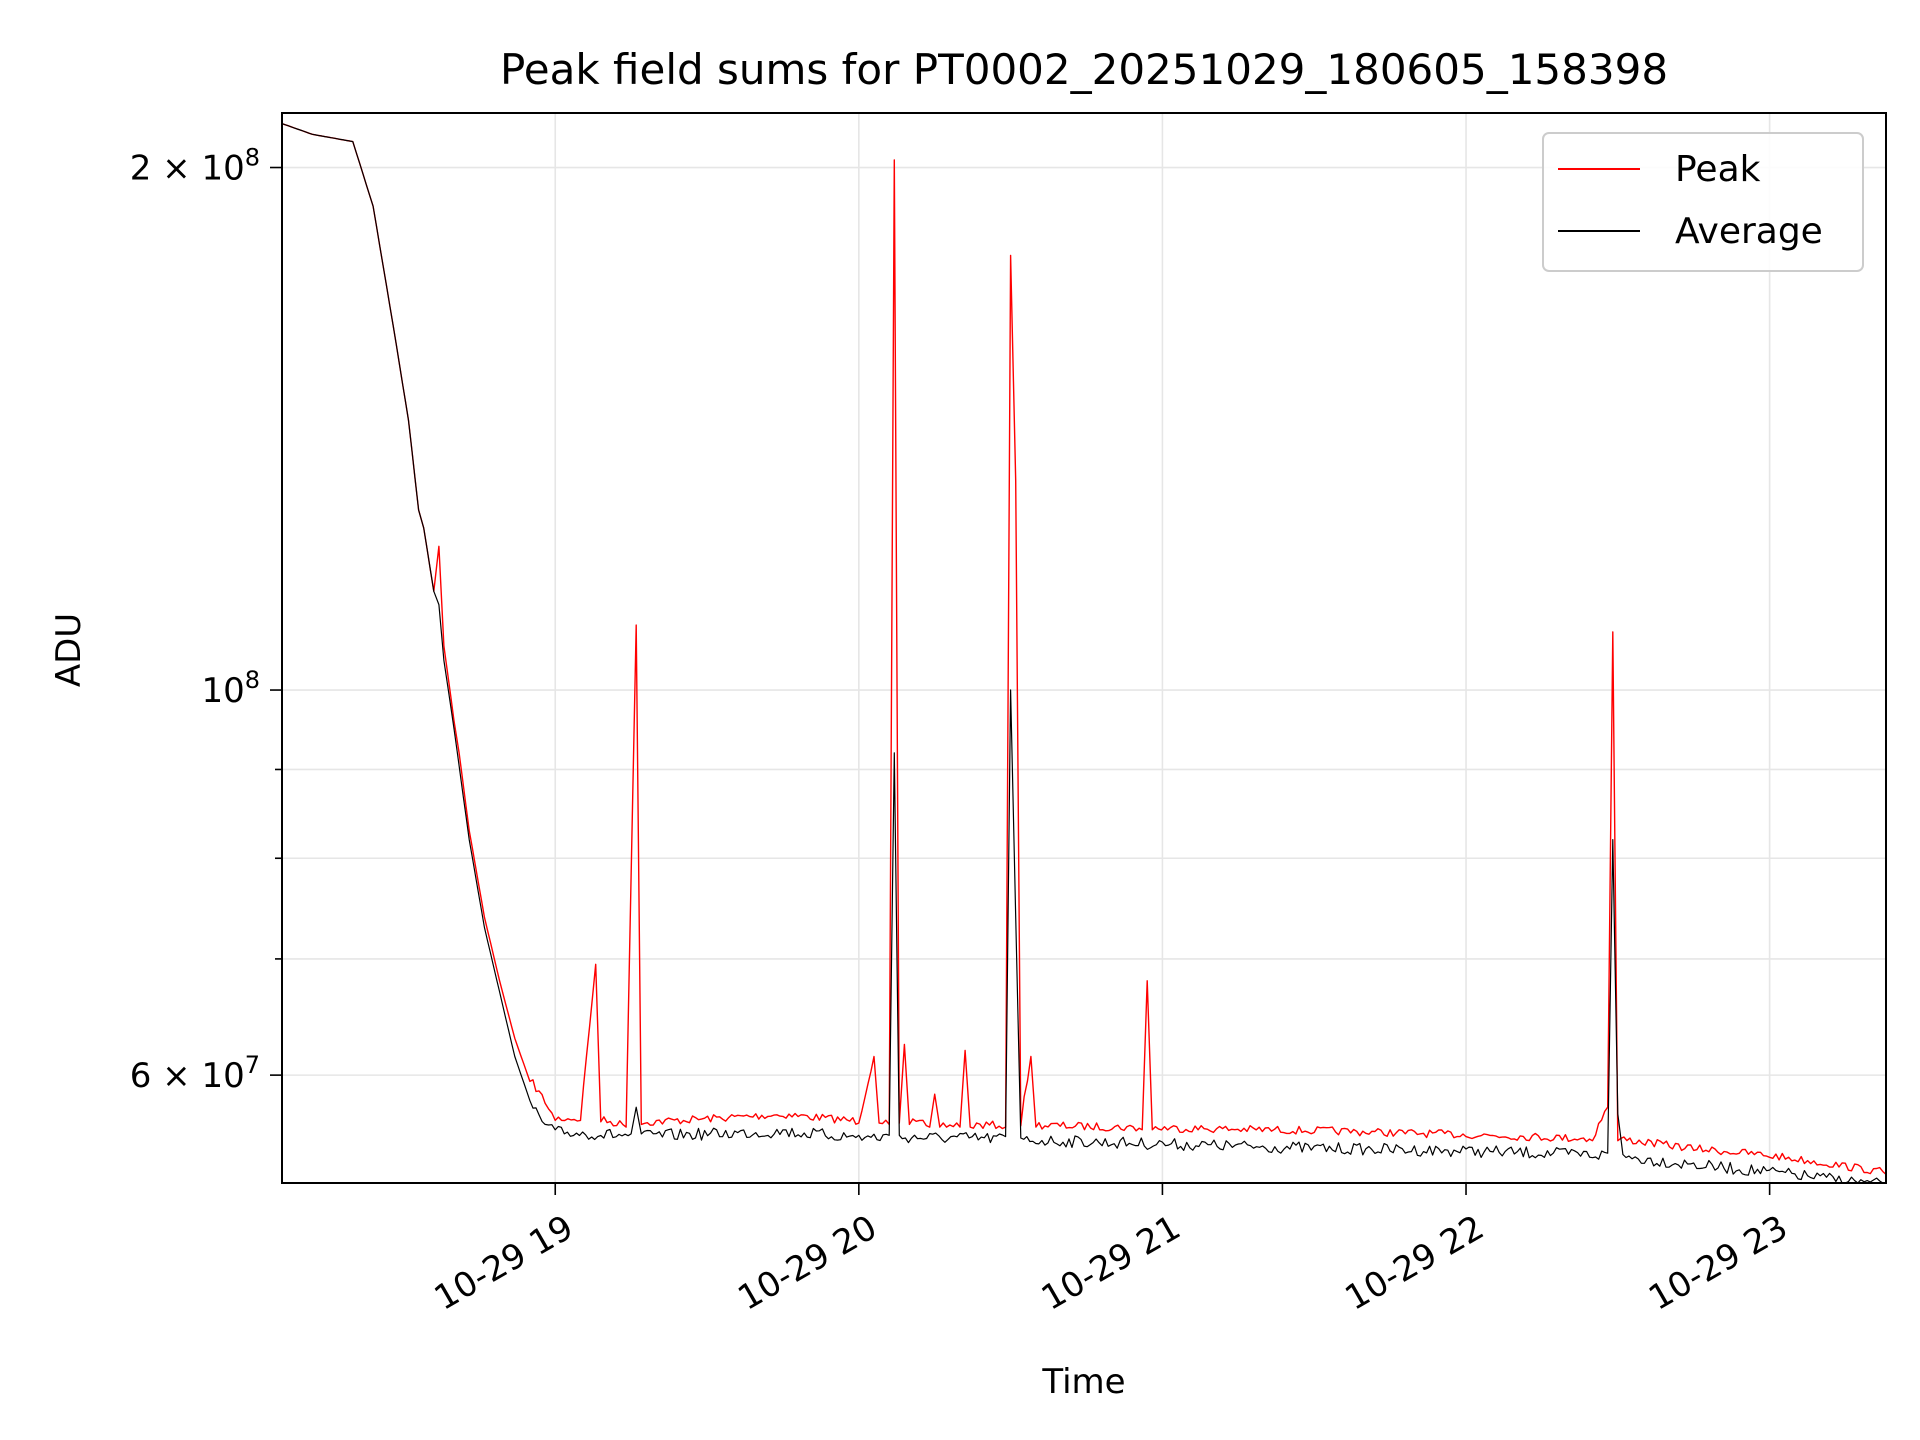 The height and width of the screenshot is (1440, 1920). Describe the element at coordinates (195, 166) in the screenshot. I see `y-tick-label: 2 × 108` at that location.